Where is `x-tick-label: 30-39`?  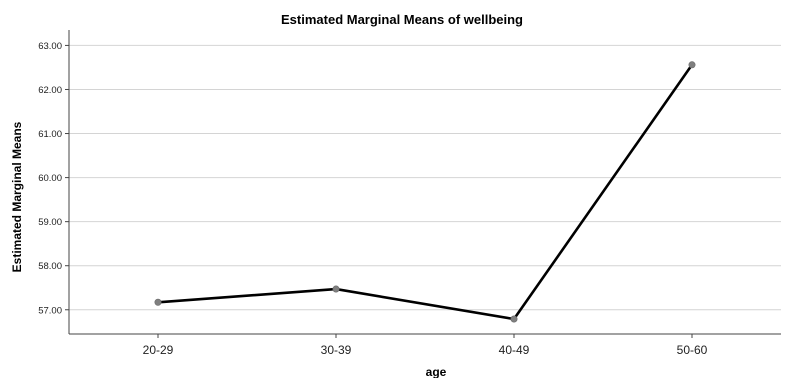
x-tick-label: 30-39 is located at coordinates (336, 350).